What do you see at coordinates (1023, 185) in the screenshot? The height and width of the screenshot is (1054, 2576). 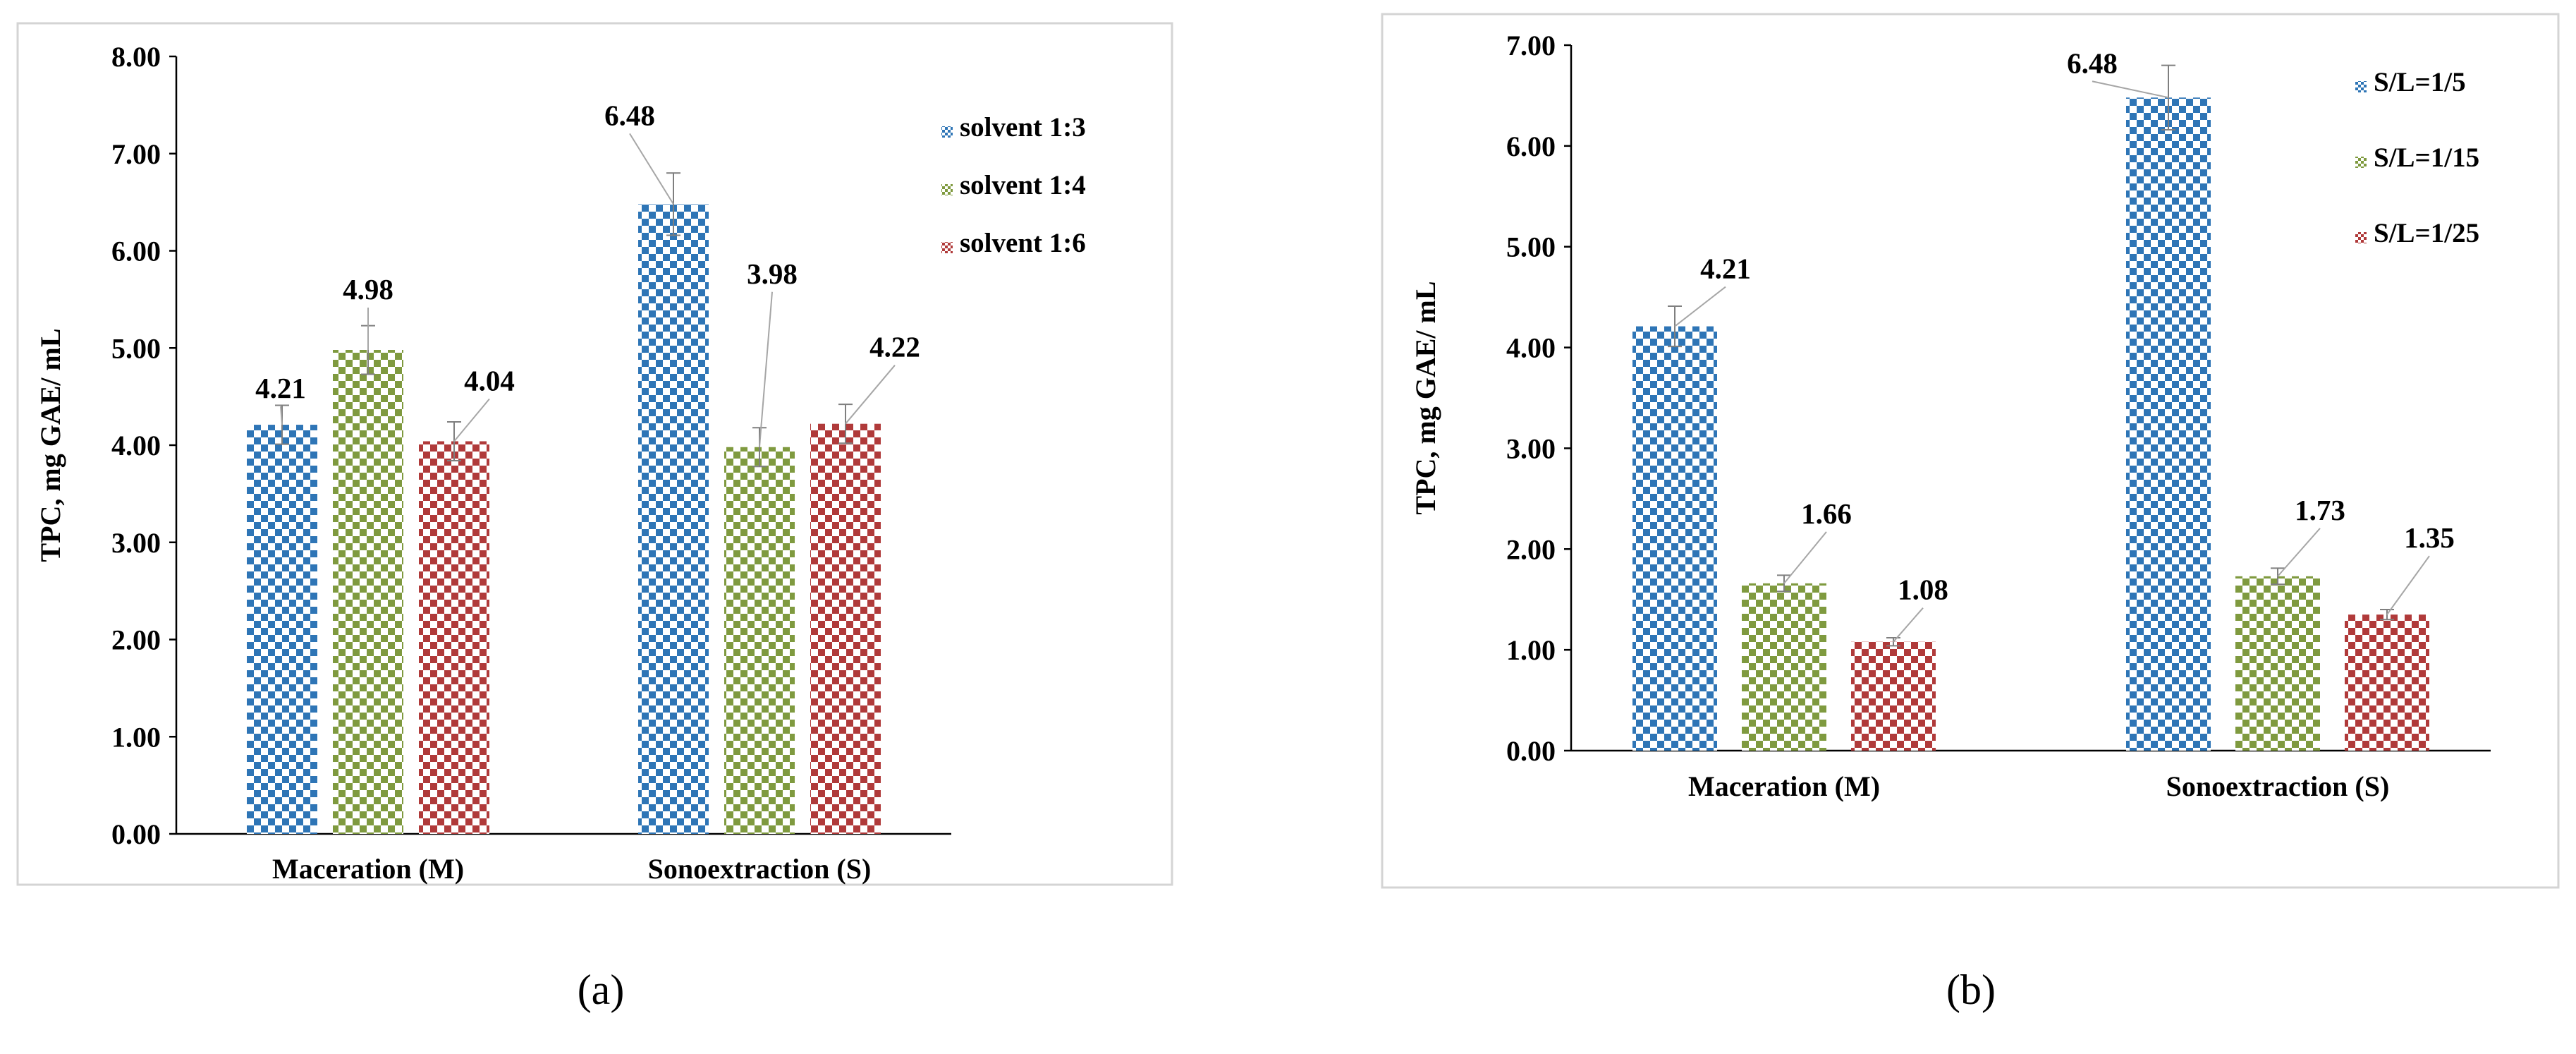 I see `legend-label: solvent 1:4` at bounding box center [1023, 185].